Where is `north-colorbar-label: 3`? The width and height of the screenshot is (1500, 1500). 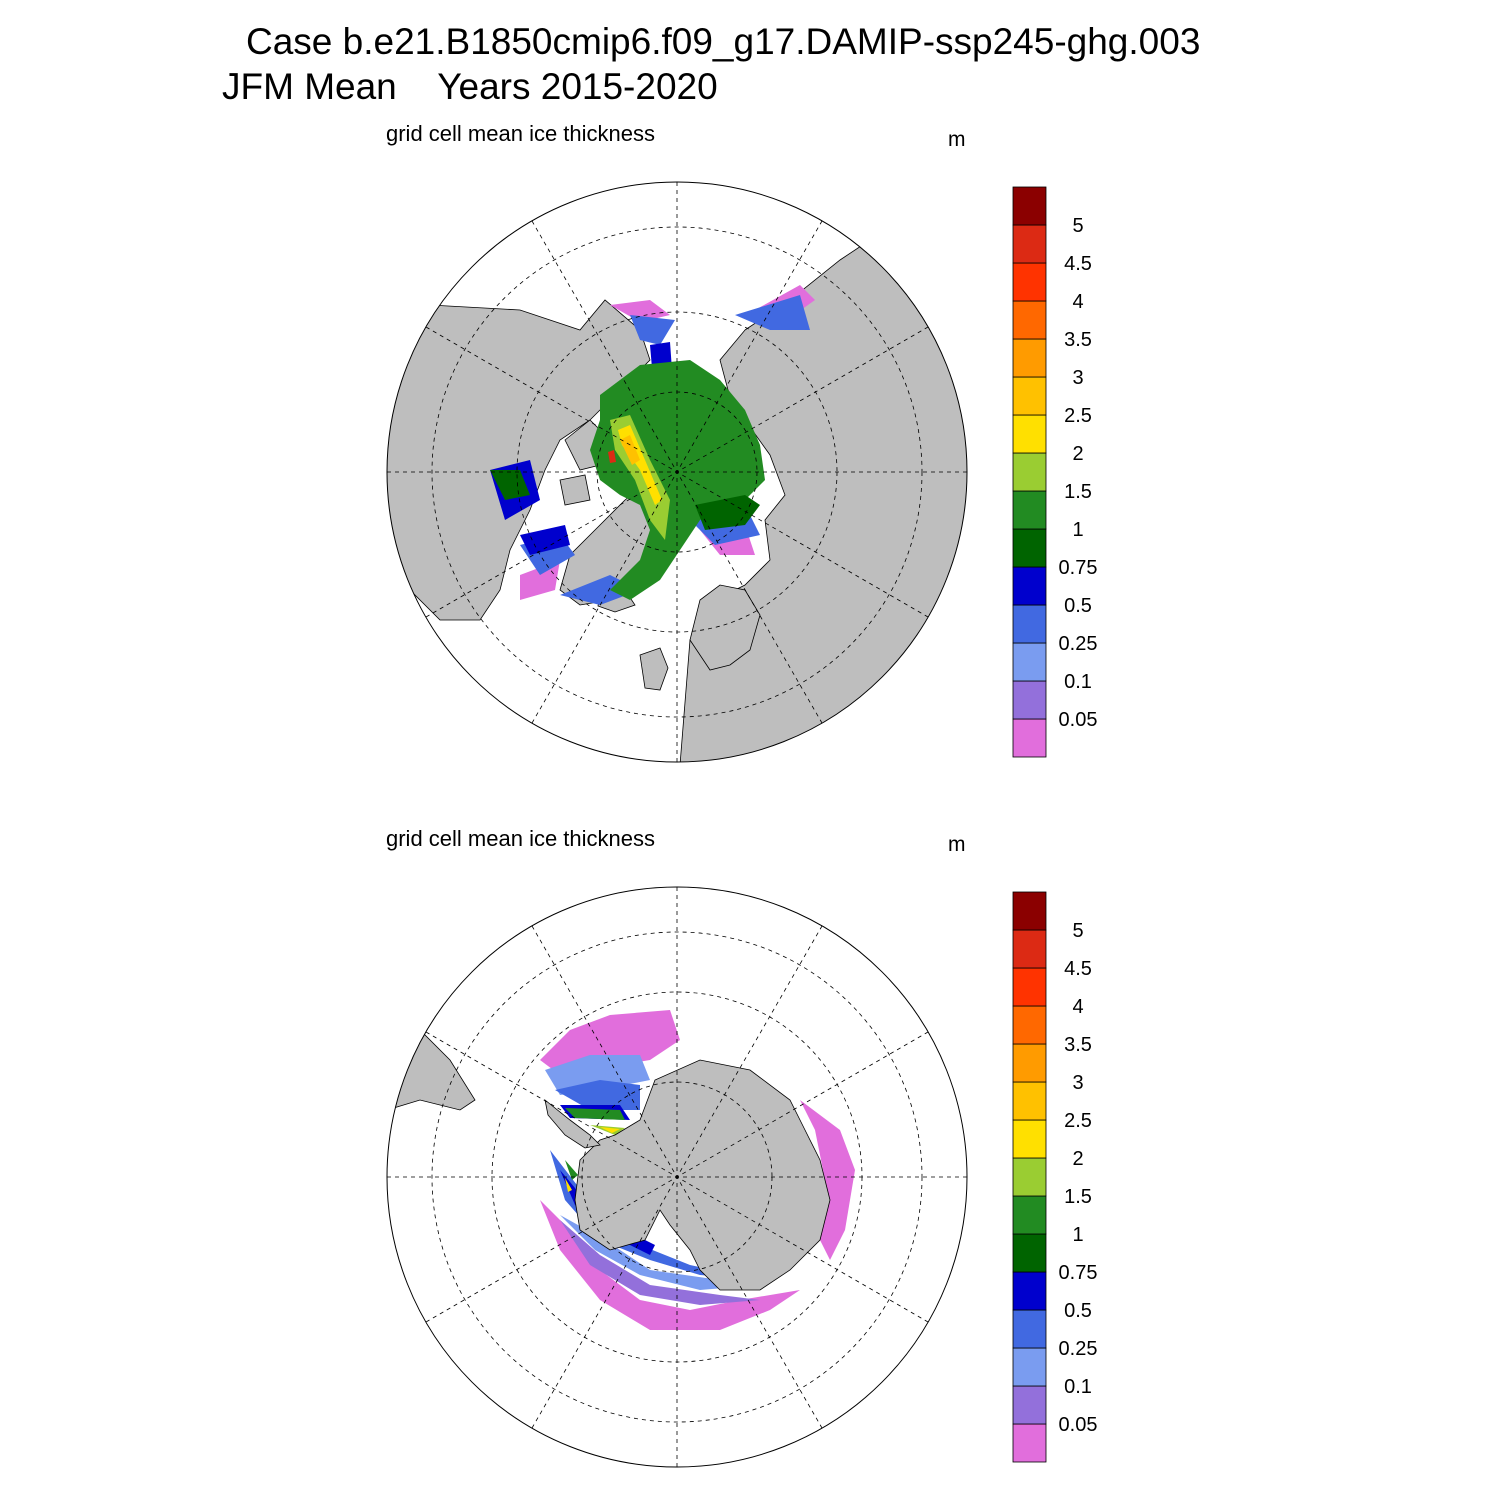
north-colorbar-label: 3 is located at coordinates (1077, 378).